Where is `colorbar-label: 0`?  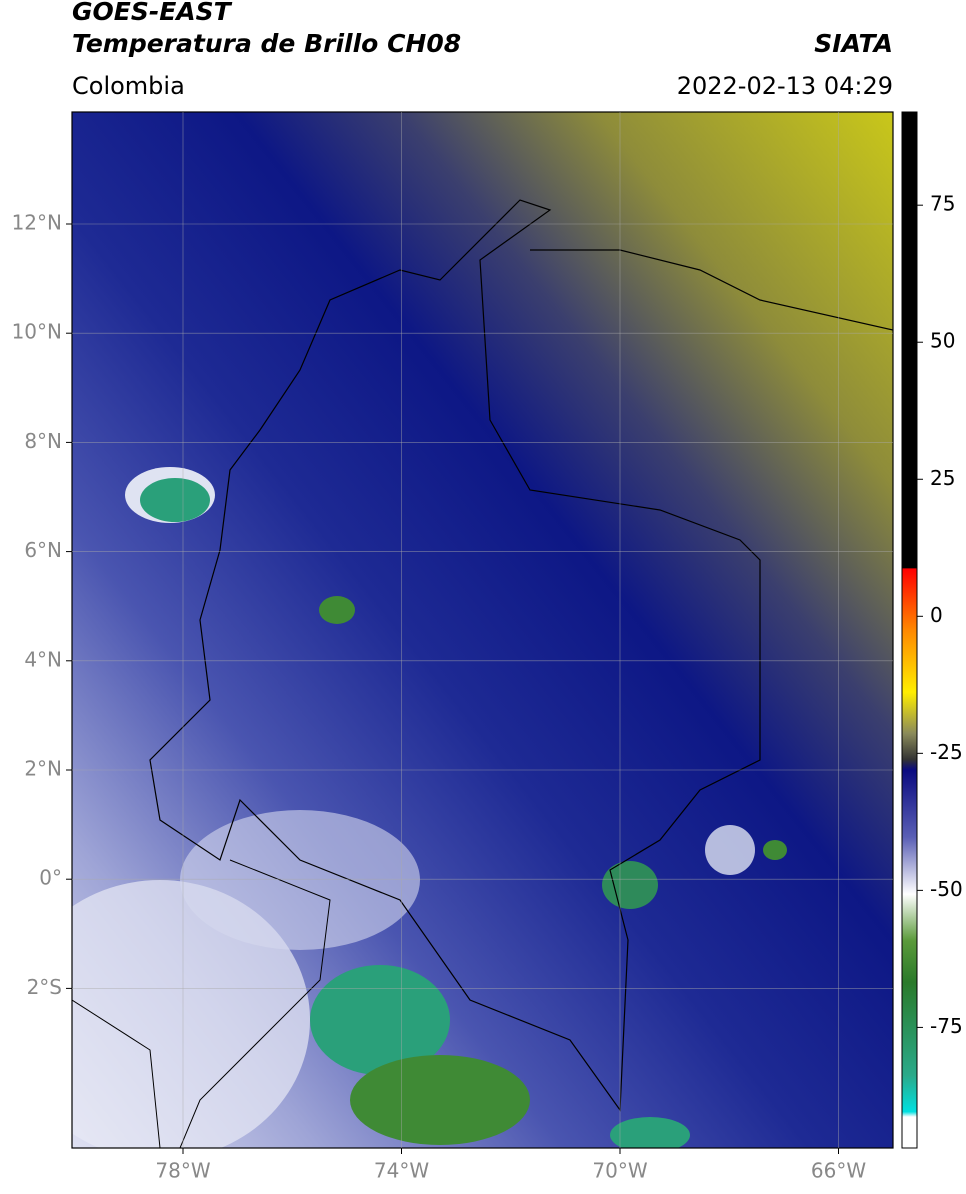 colorbar-label: 0 is located at coordinates (936, 615).